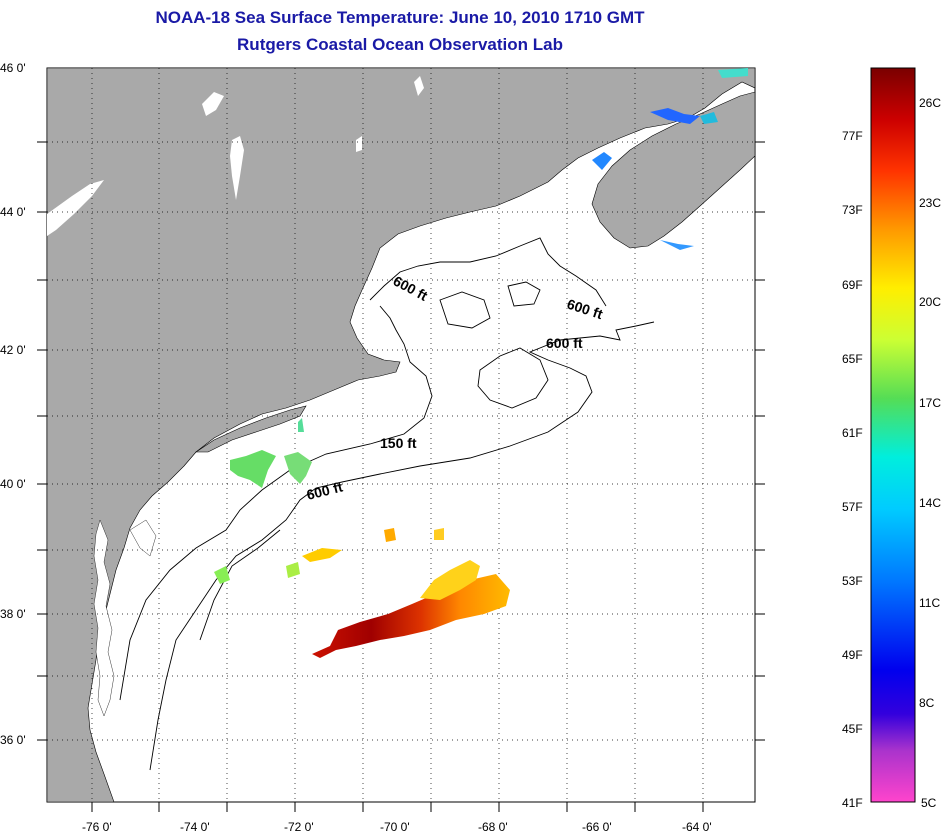  I want to click on colorbar-c-label: 11C, so click(930, 603).